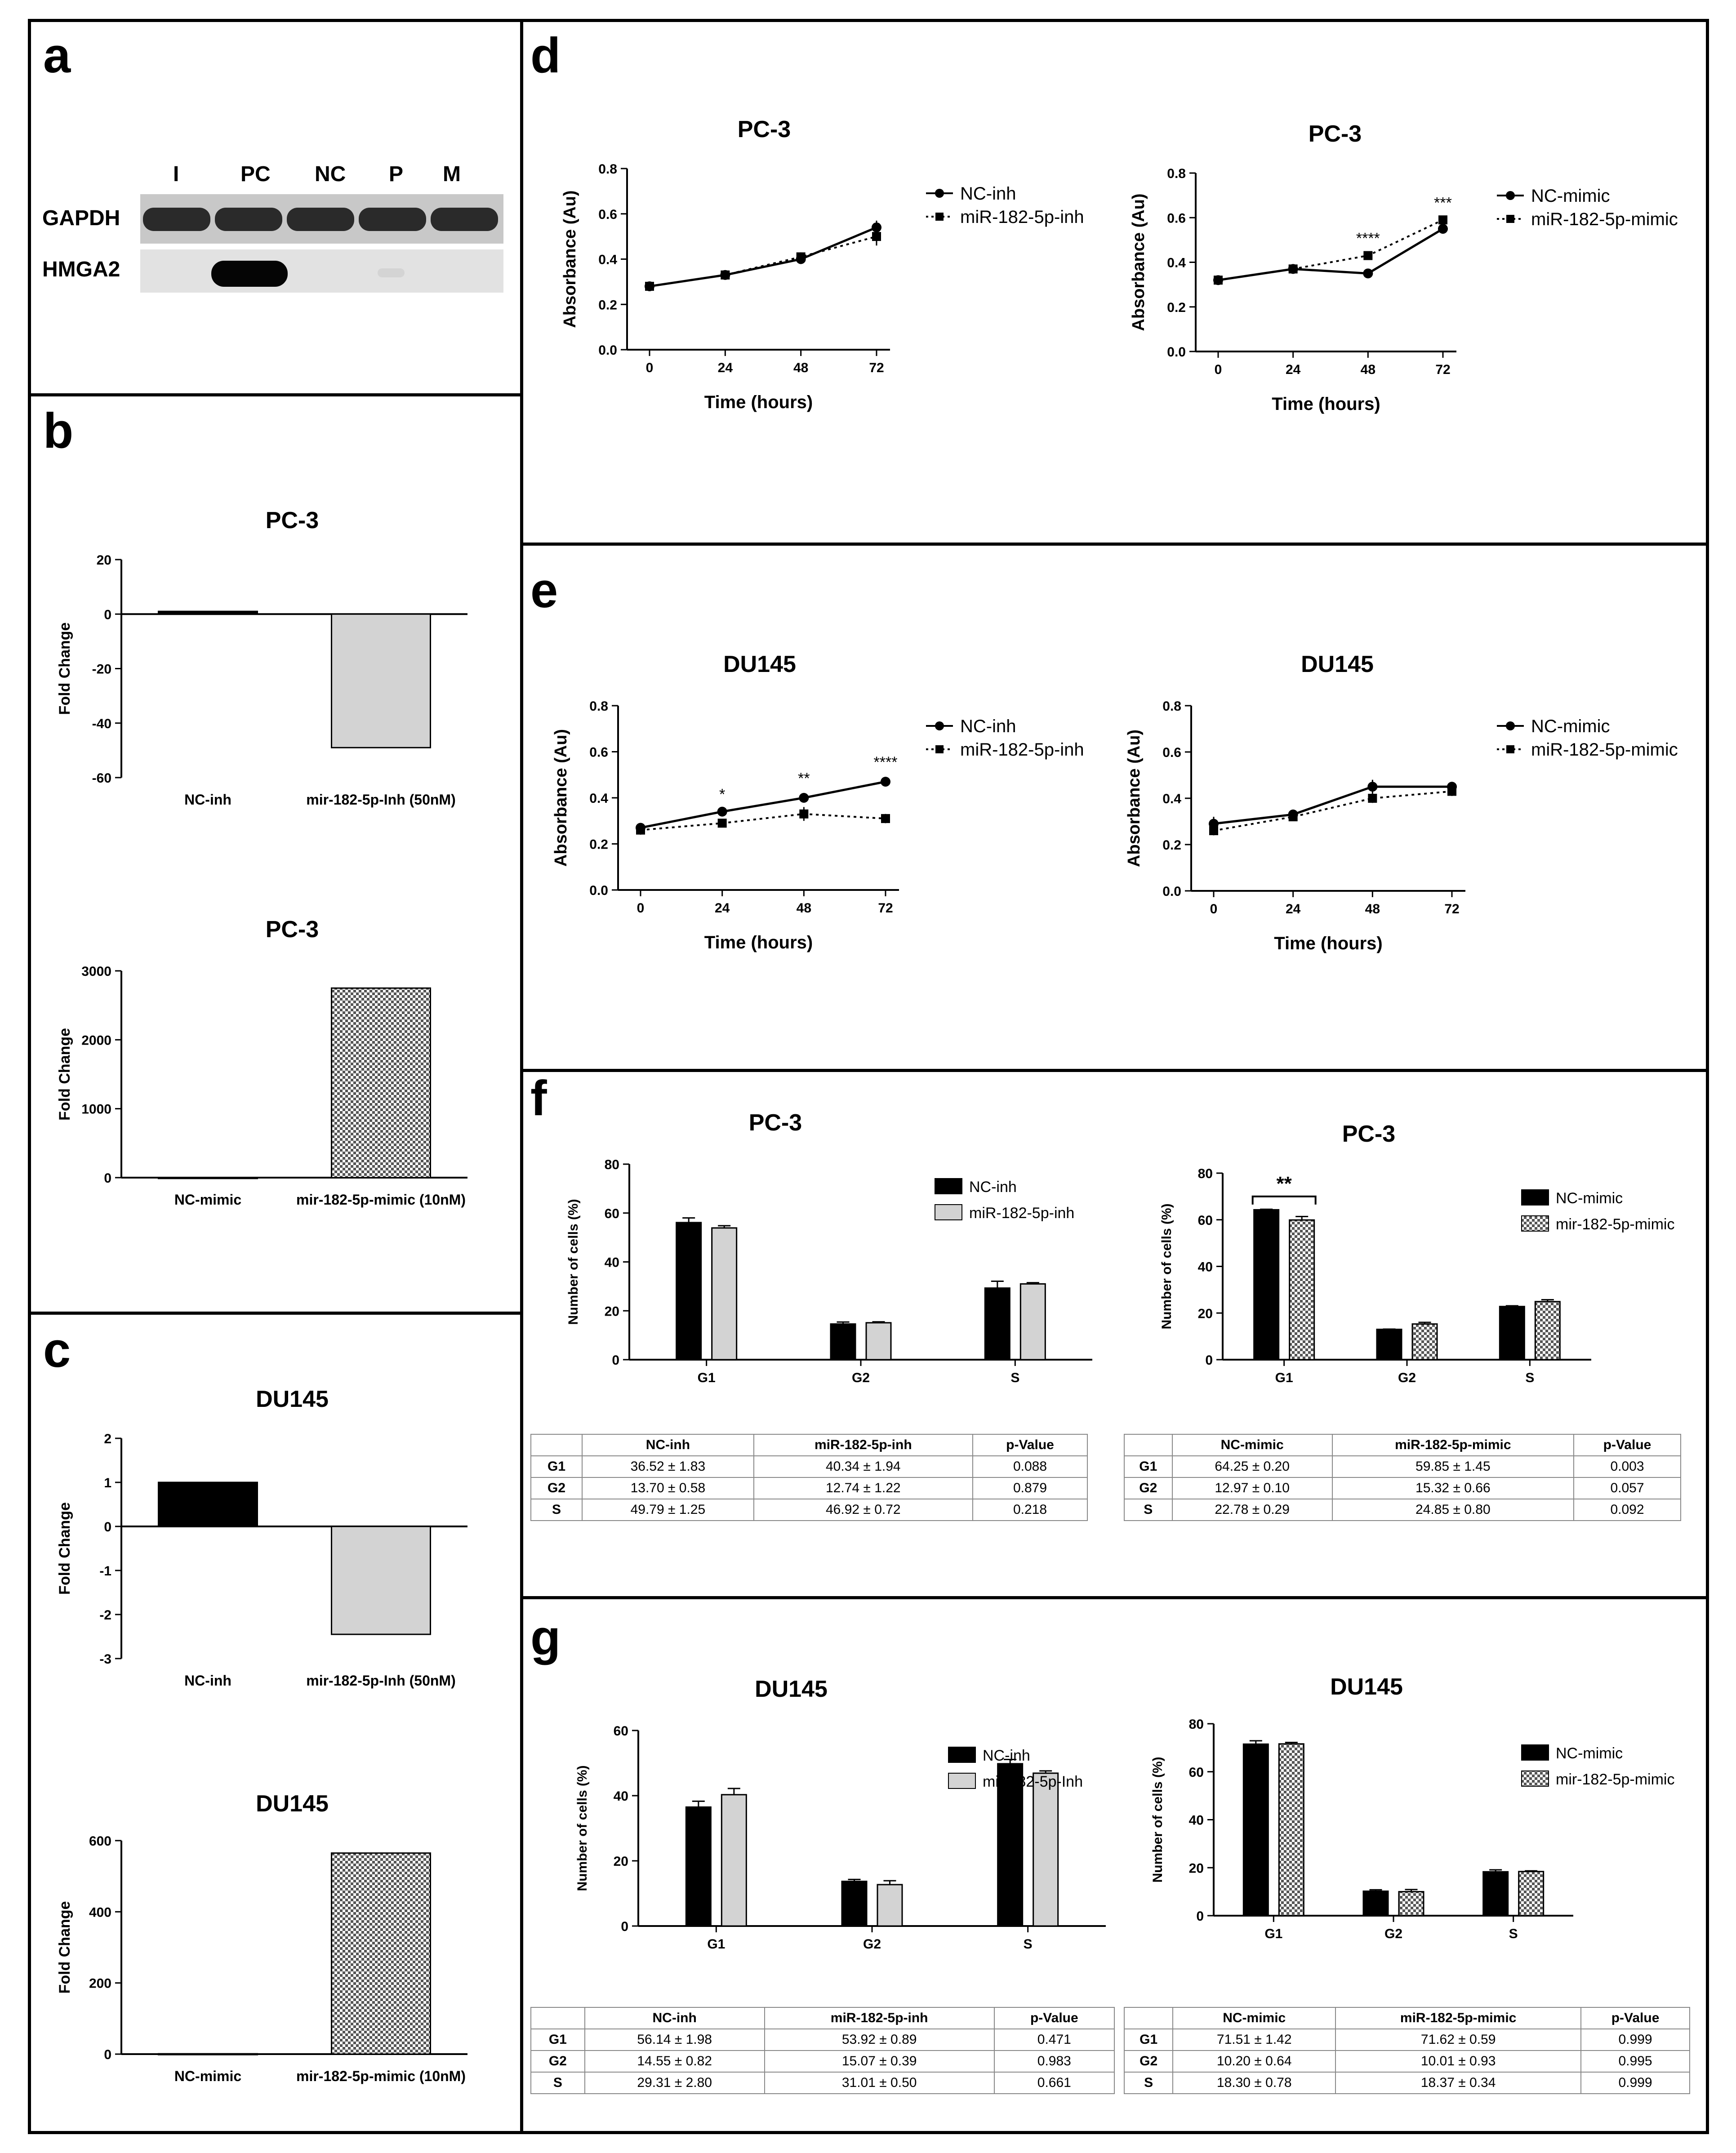 This screenshot has height=2153, width=1736. I want to click on y-tick-label: 60, so click(612, 1213).